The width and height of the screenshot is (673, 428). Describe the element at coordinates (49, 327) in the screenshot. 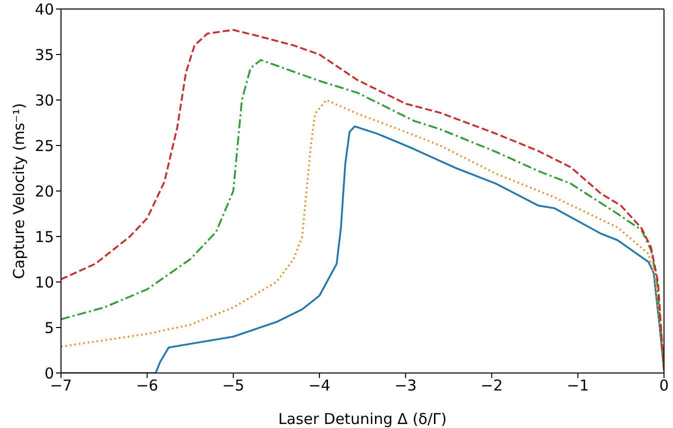

I see `y-tick-label: 5` at that location.